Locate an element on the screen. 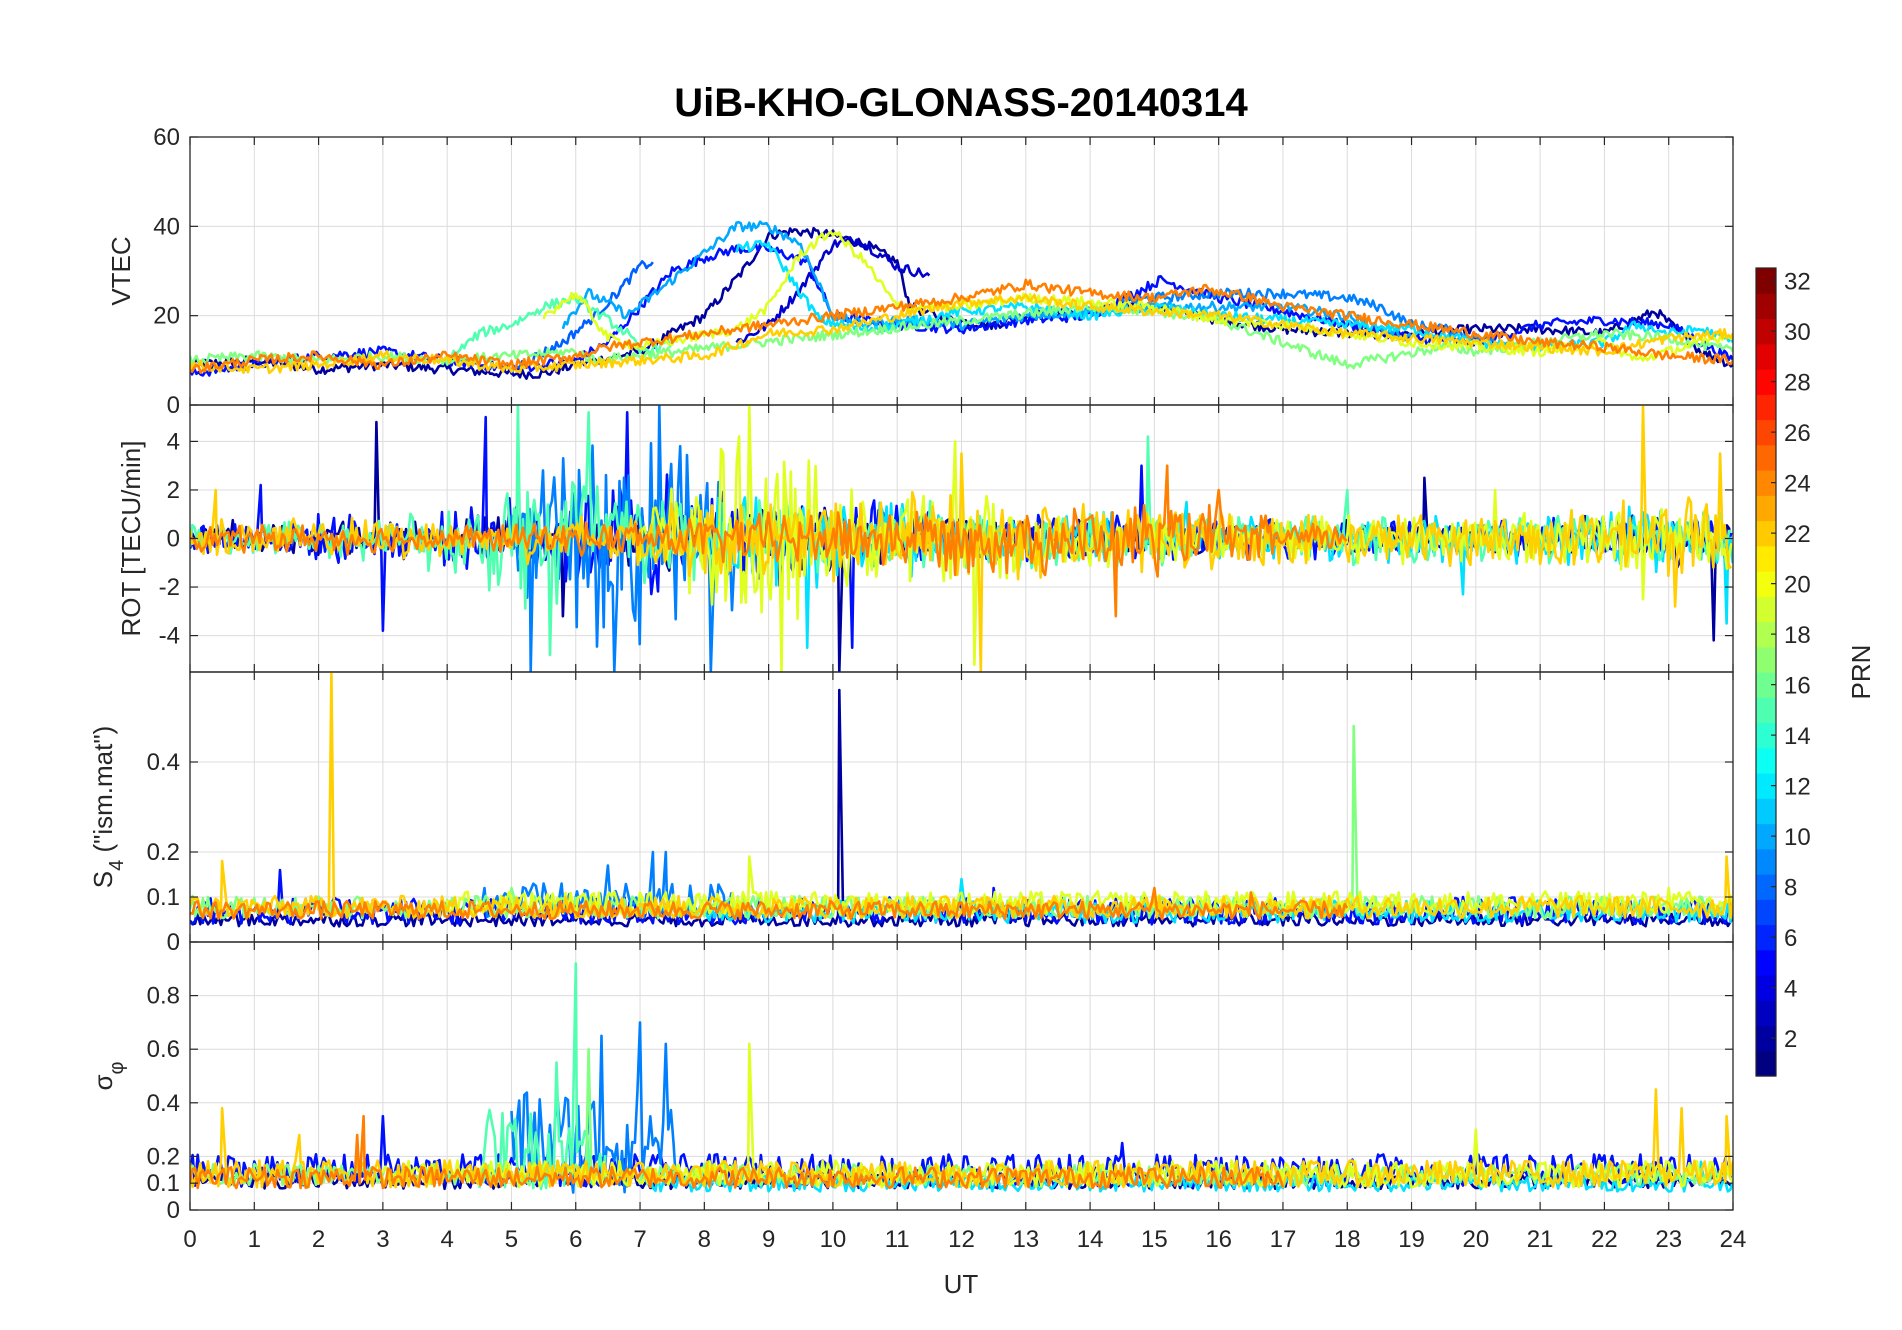  y-axis-label: VTEC is located at coordinates (121, 270).